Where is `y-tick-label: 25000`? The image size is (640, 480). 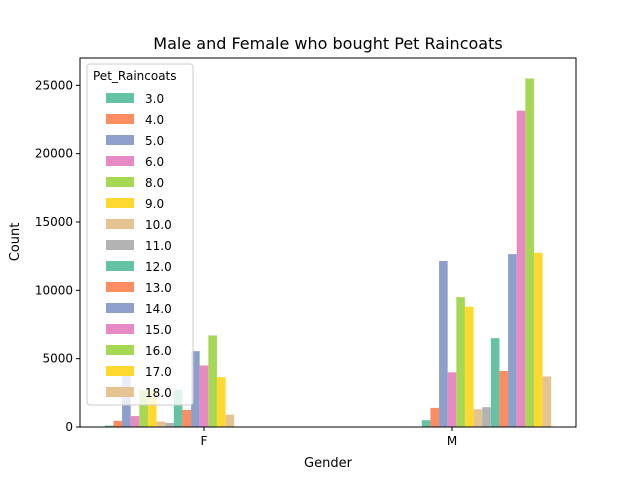
y-tick-label: 25000 is located at coordinates (54, 85).